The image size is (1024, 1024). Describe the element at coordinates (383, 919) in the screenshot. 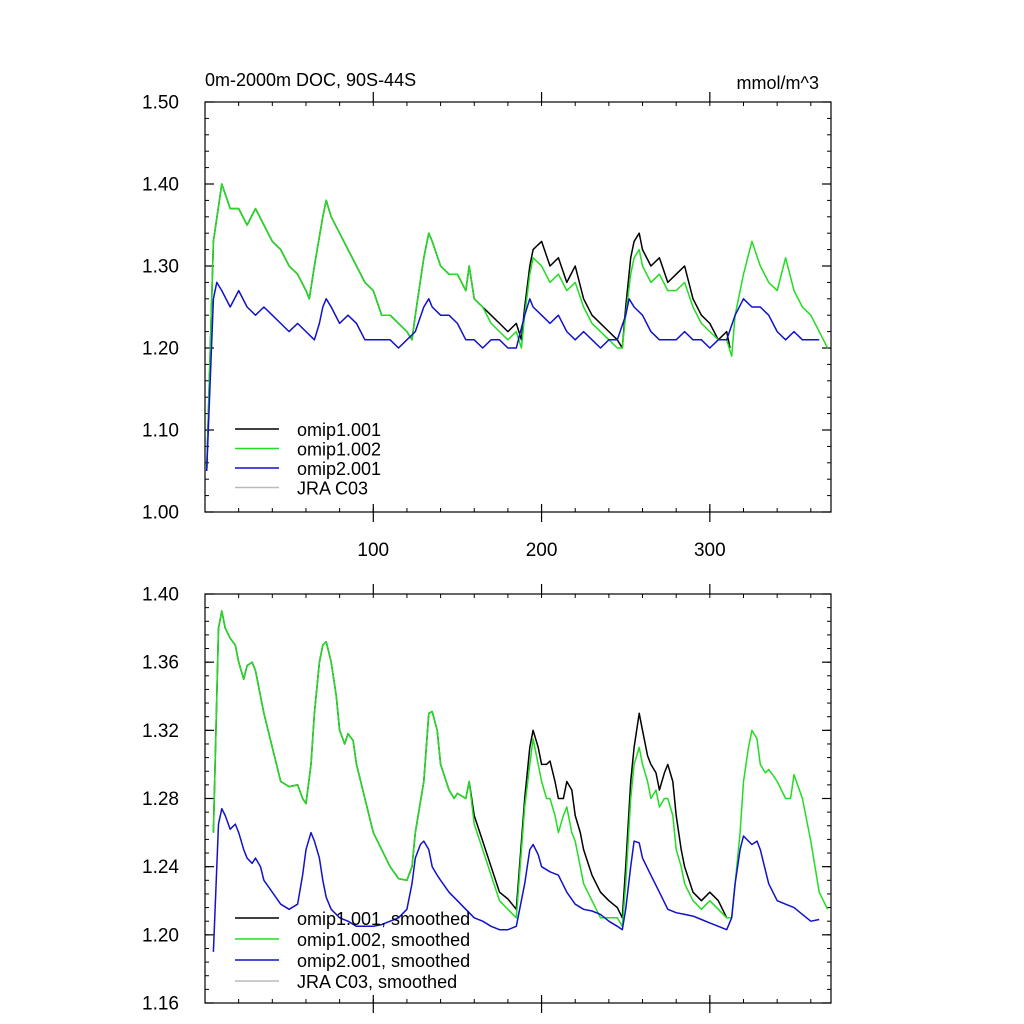

I see `legend-label: omip1.001, smoothed` at that location.